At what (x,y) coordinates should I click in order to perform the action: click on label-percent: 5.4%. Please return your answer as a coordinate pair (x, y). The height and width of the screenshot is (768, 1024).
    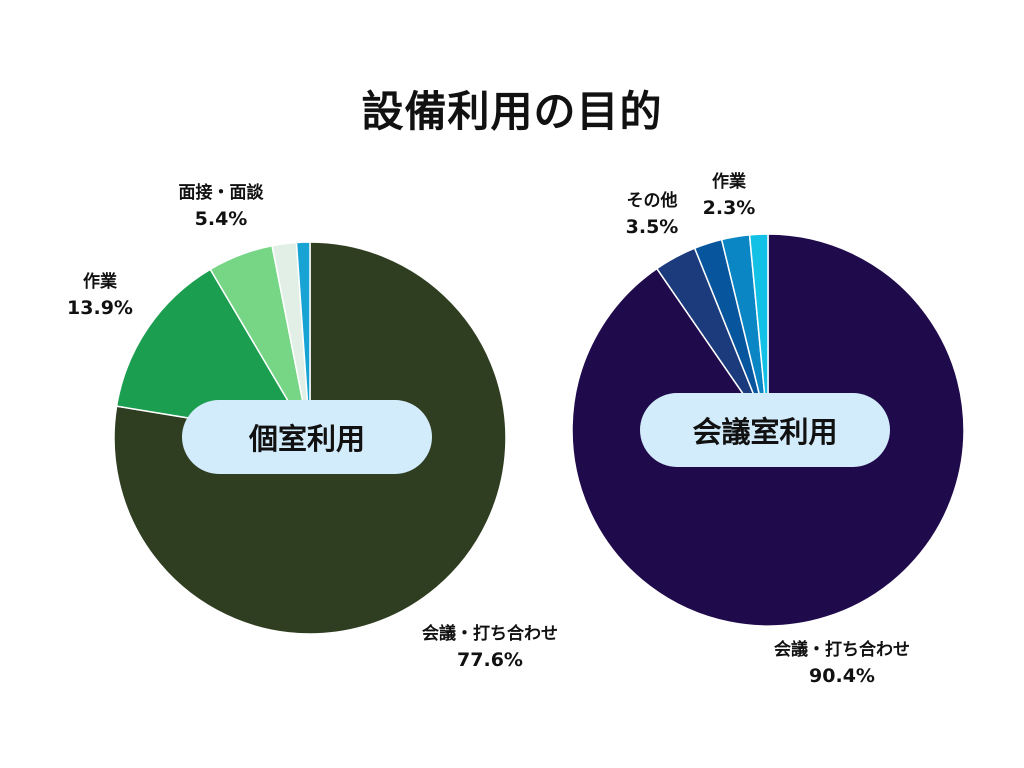
    Looking at the image, I should click on (221, 218).